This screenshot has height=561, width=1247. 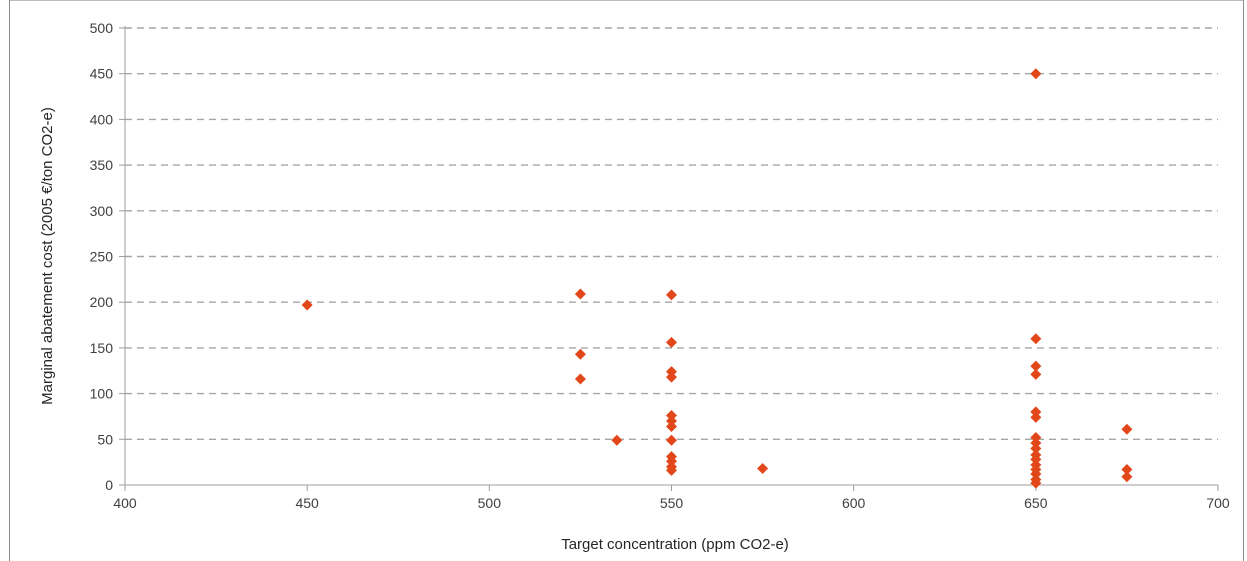 I want to click on x-tick-labels: 400 450 500 550 600 650 700, so click(x=671, y=503).